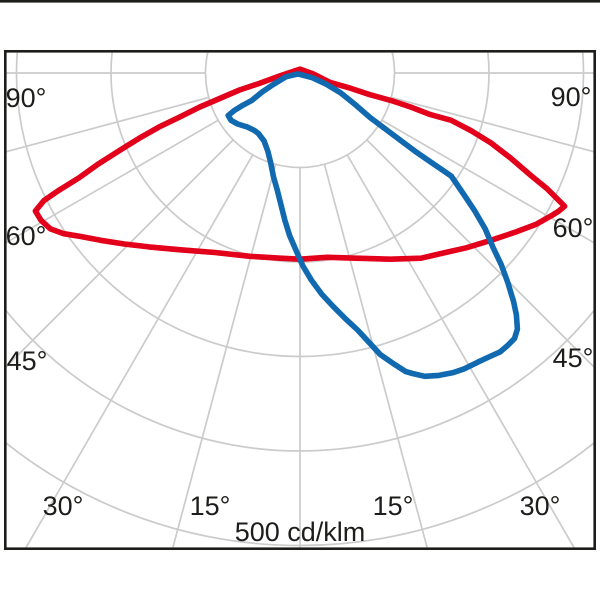 This screenshot has height=600, width=600. Describe the element at coordinates (573, 228) in the screenshot. I see `angle-label-right-60: 60°` at that location.